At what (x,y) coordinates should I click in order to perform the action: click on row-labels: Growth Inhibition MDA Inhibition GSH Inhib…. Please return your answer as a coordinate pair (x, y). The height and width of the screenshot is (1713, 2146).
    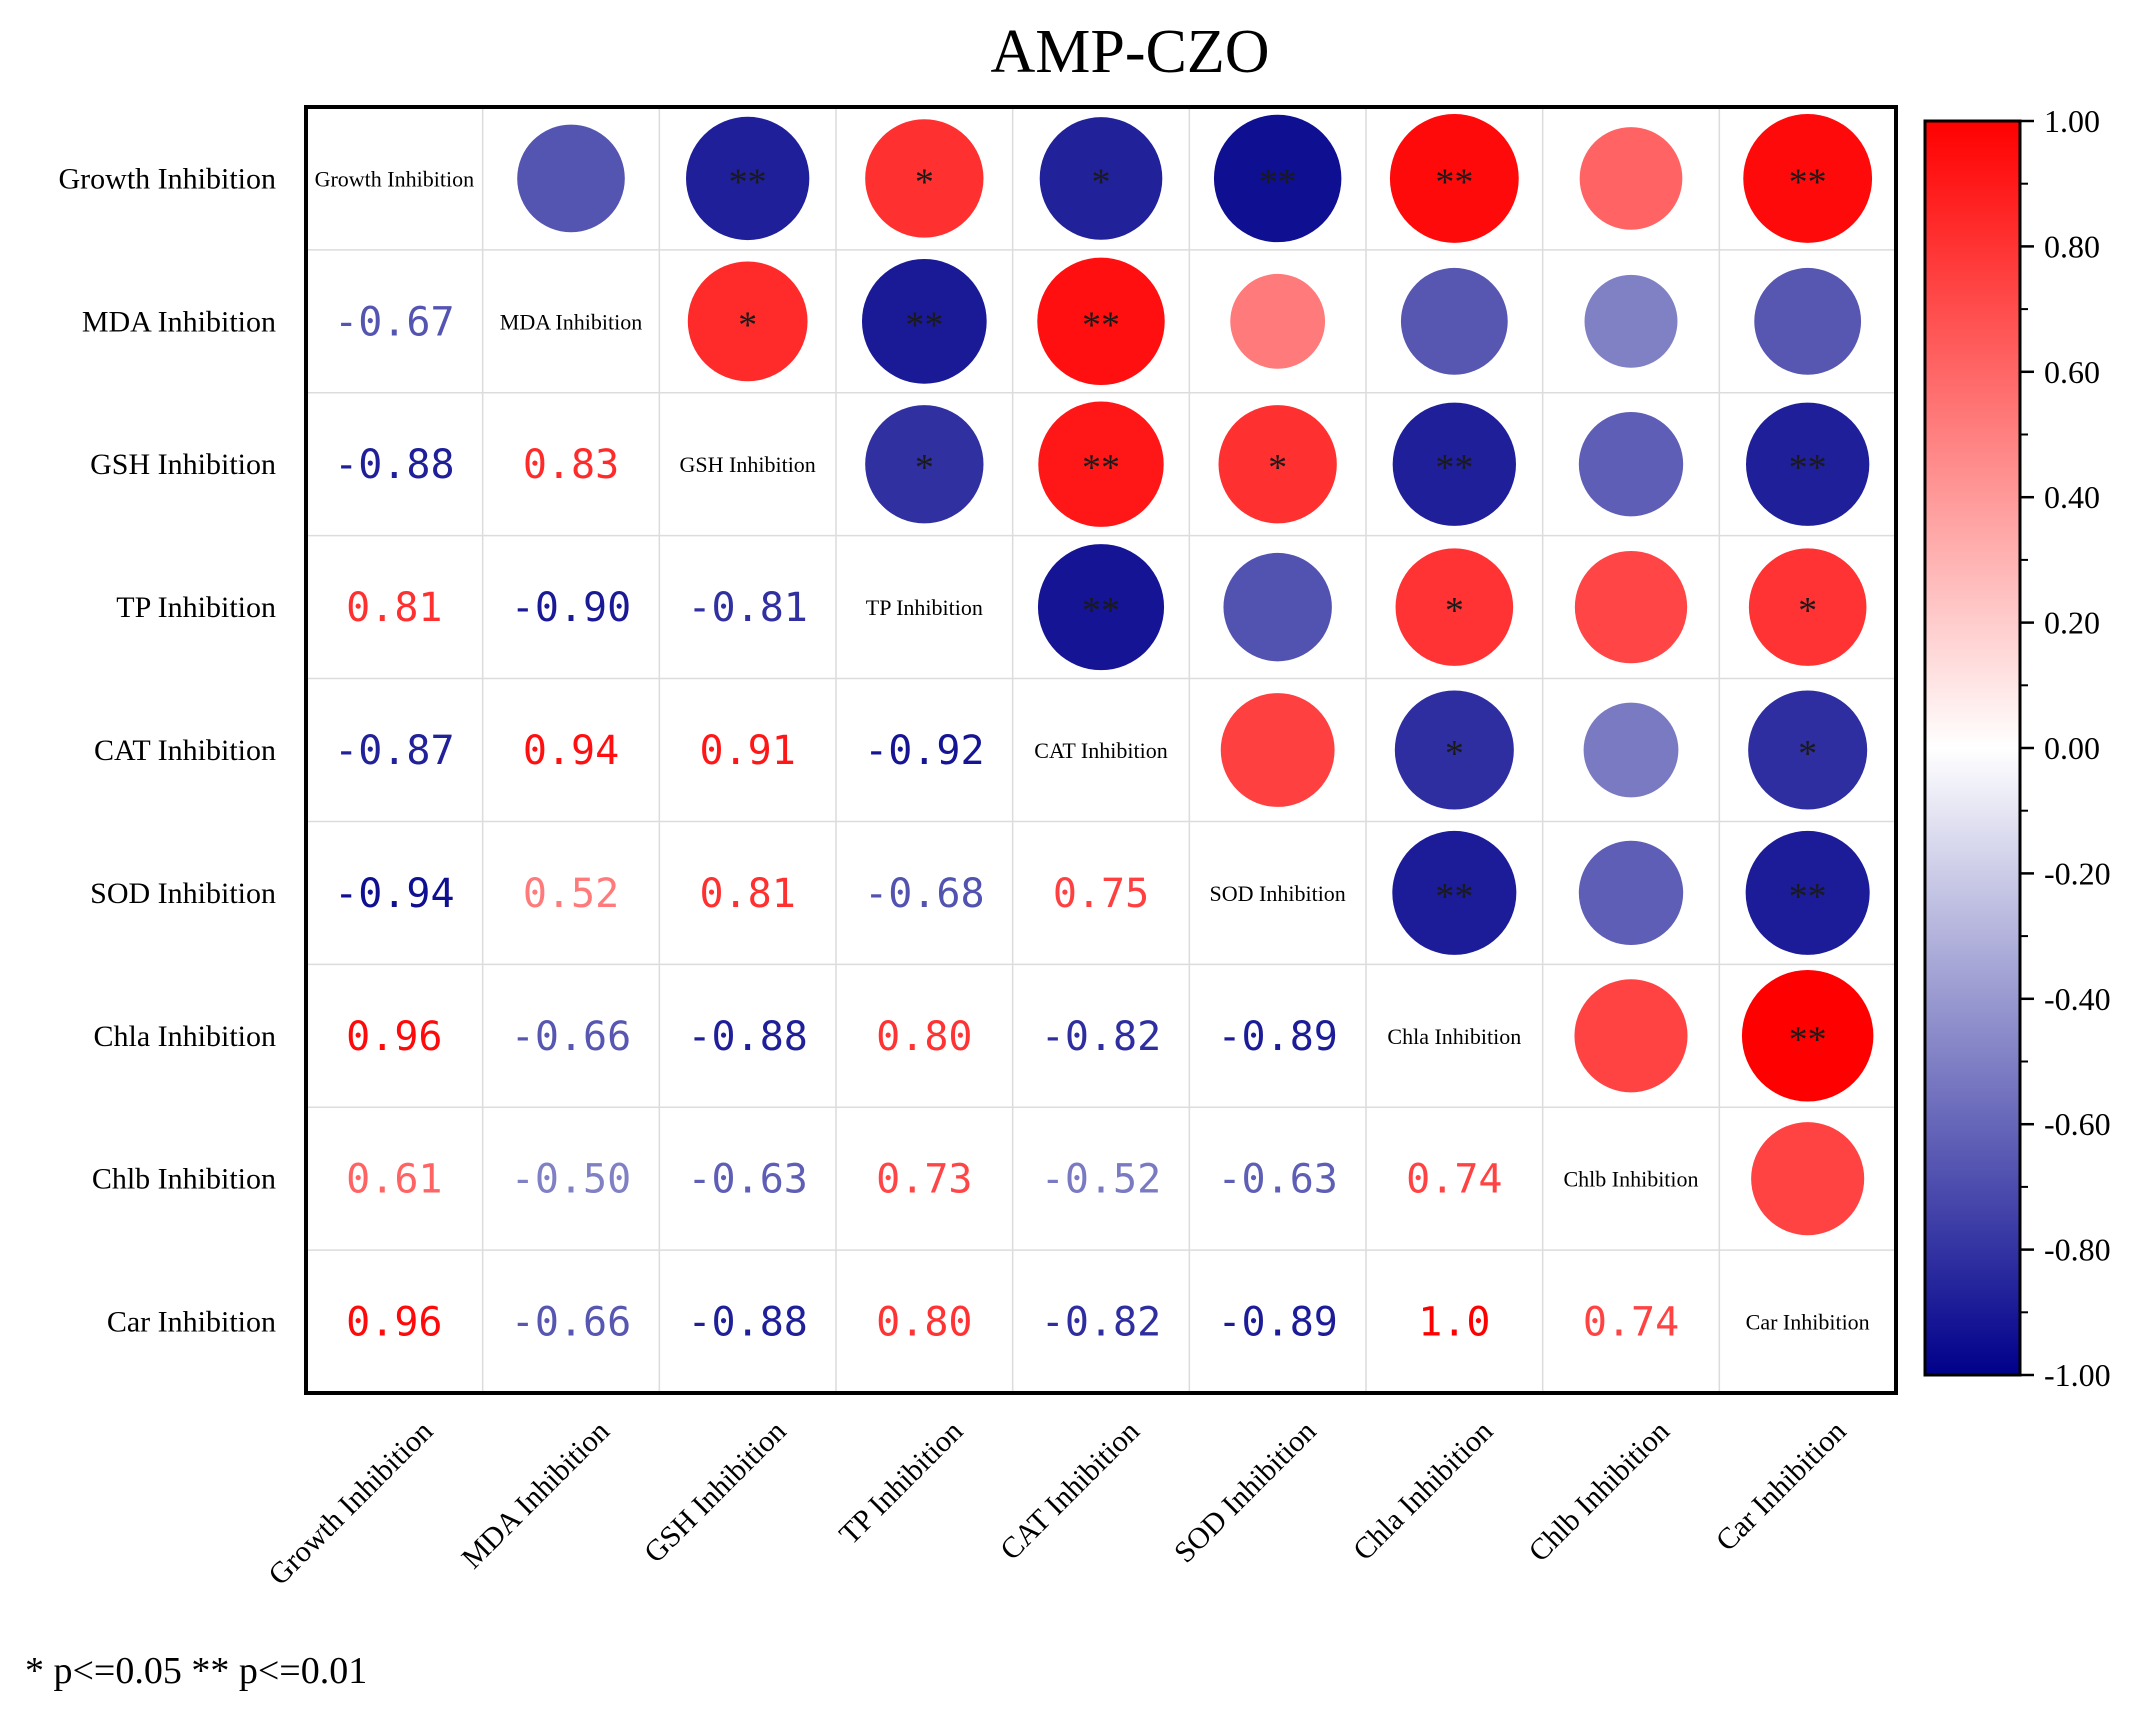
    Looking at the image, I should click on (168, 750).